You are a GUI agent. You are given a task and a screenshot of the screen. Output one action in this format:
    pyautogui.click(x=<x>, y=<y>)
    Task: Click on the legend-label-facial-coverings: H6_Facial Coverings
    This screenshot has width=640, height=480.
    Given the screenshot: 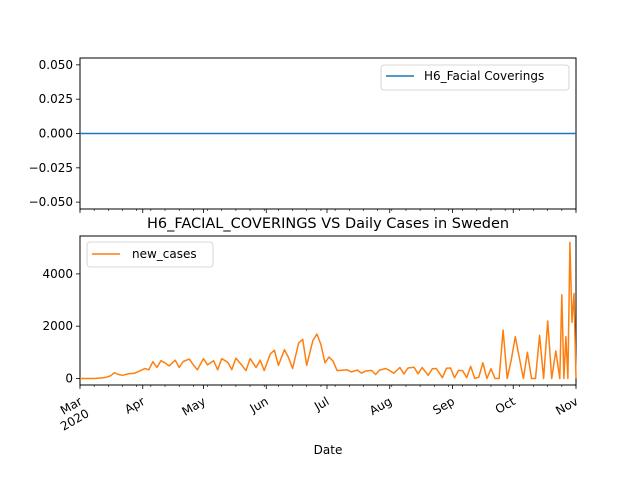 What is the action you would take?
    pyautogui.click(x=484, y=76)
    